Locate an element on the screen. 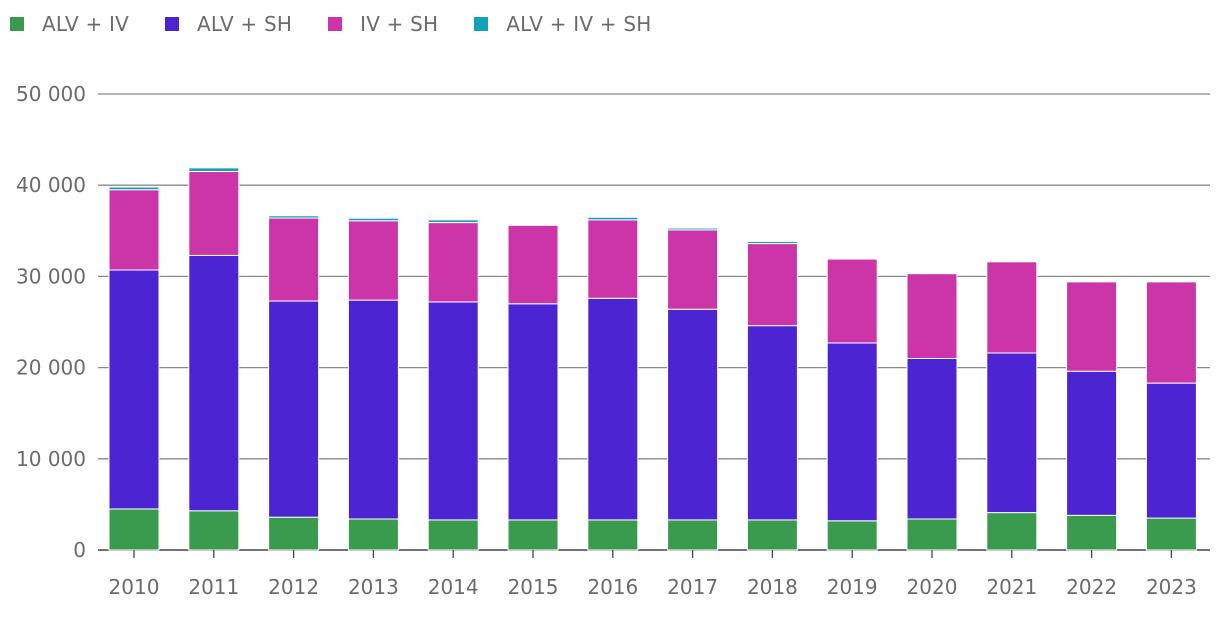  x-tick-label: 2010 is located at coordinates (134, 587).